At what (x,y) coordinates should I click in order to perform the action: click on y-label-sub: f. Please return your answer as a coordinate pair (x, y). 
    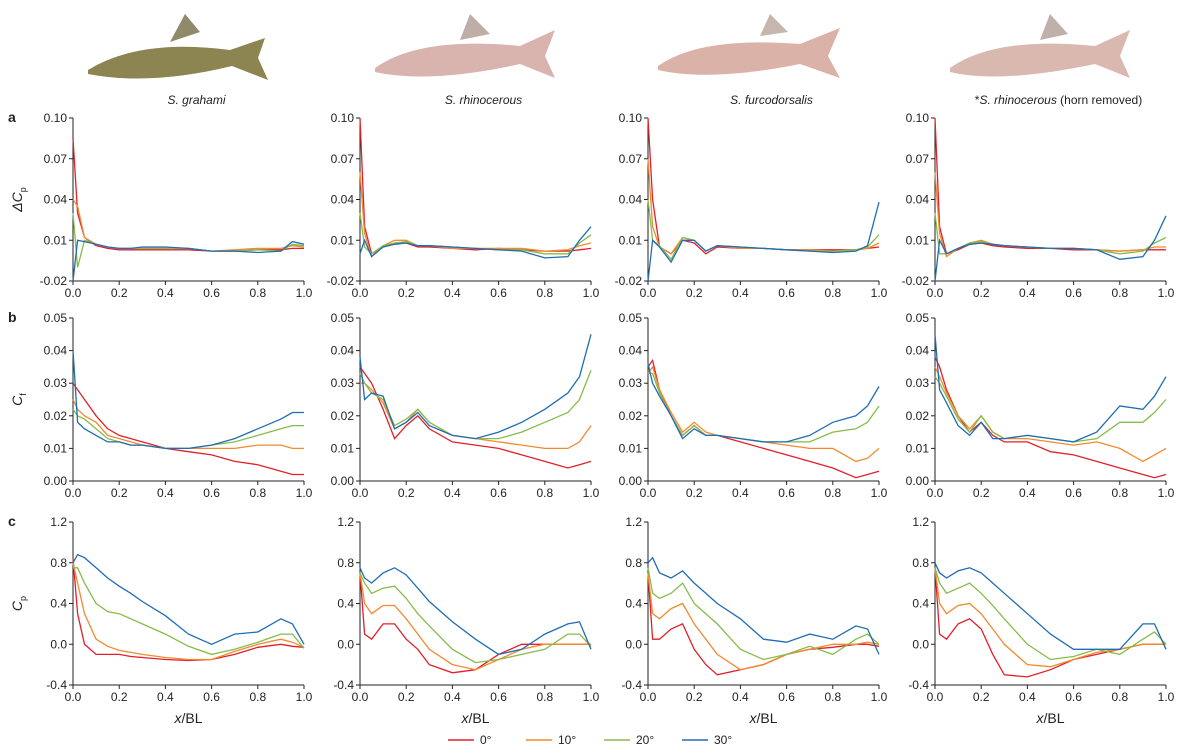
    Looking at the image, I should click on (23, 394).